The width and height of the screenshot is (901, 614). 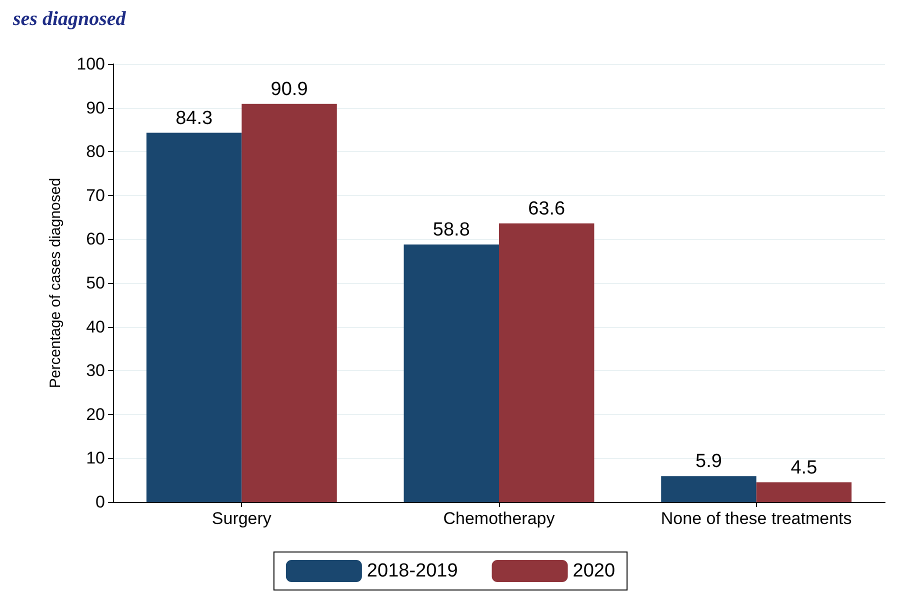 What do you see at coordinates (69, 19) in the screenshot?
I see `chart-title: ses diagnosed` at bounding box center [69, 19].